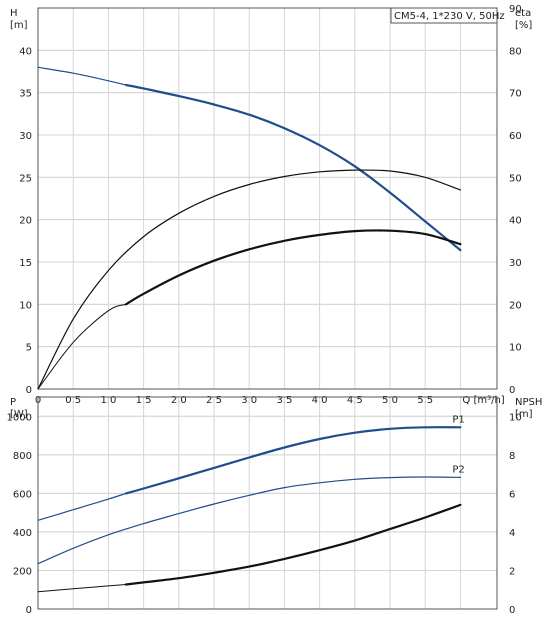  I want to click on top-y-left-tick-label: 35, so click(25, 94).